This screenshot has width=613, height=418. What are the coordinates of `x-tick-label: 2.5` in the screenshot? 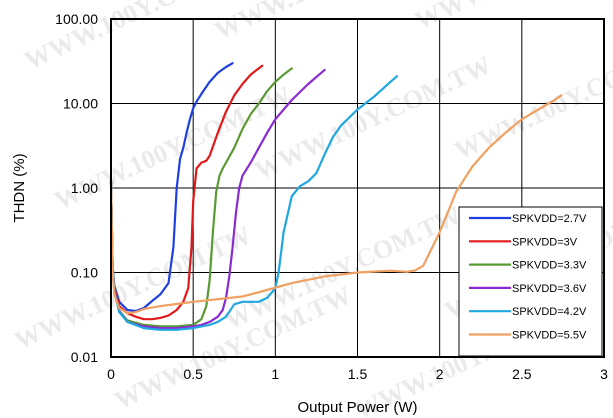 It's located at (522, 374).